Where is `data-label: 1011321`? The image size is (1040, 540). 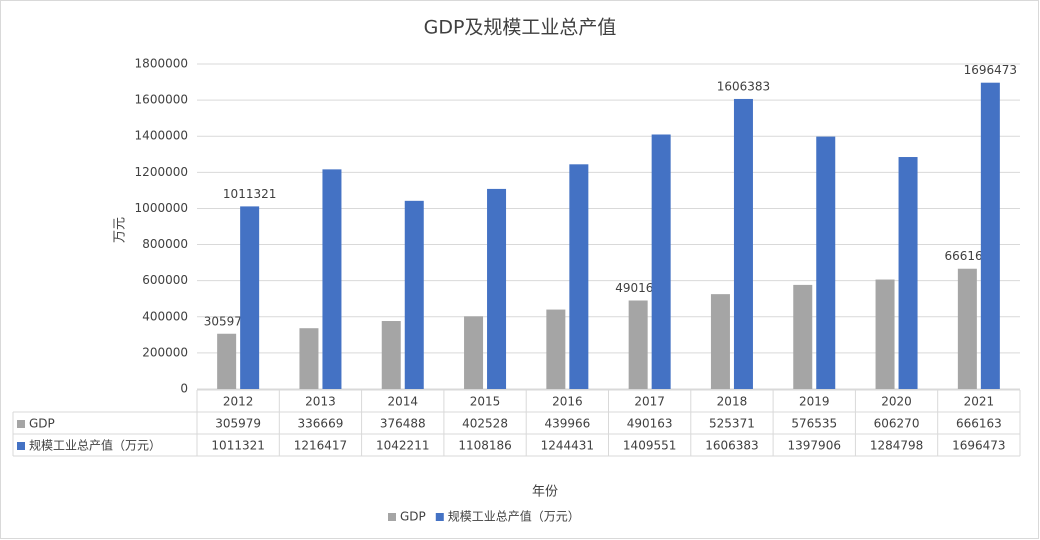 data-label: 1011321 is located at coordinates (249, 194).